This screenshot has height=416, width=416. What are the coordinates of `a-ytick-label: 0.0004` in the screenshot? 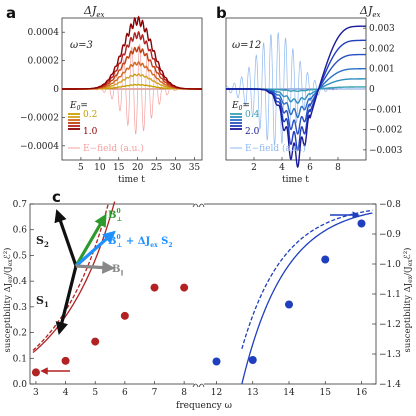 It's located at (44, 33).